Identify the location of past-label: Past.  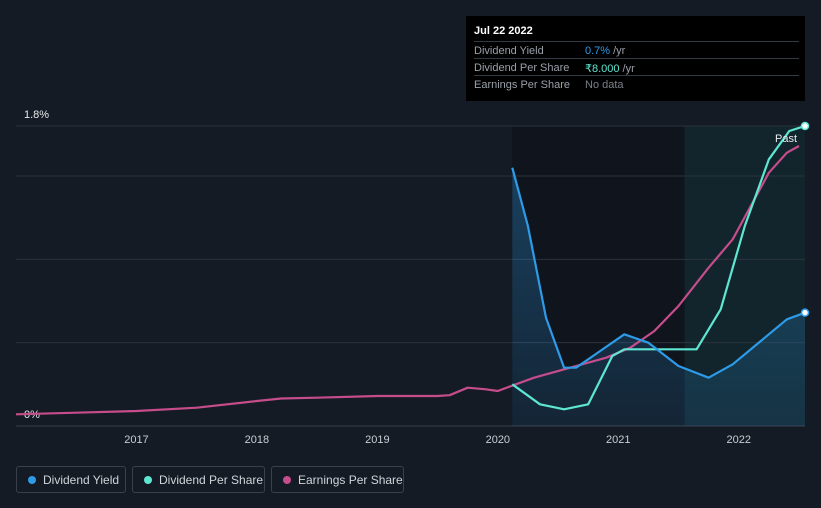
(786, 139).